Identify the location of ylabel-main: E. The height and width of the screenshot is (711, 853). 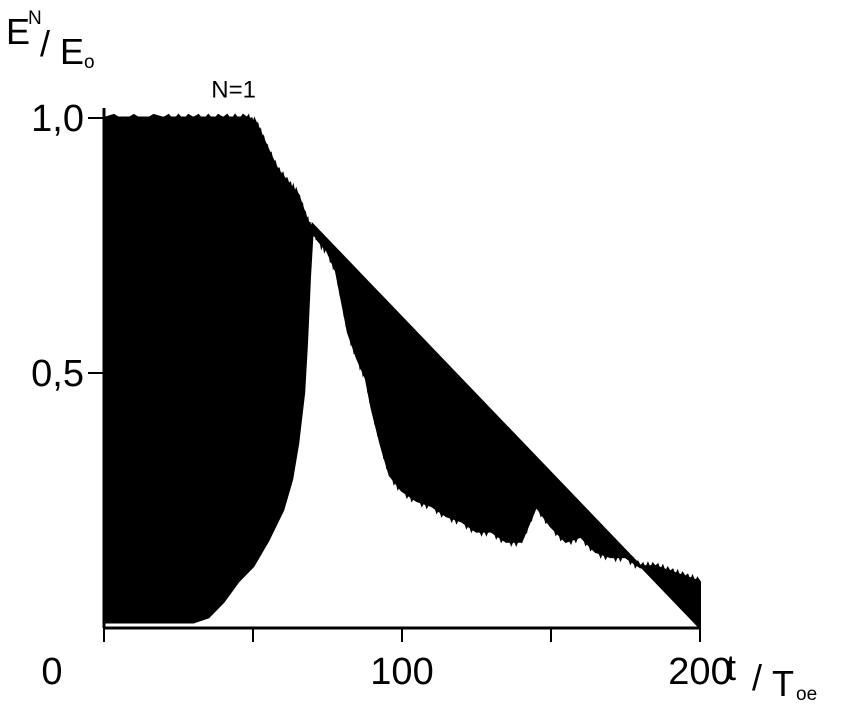
(18, 31).